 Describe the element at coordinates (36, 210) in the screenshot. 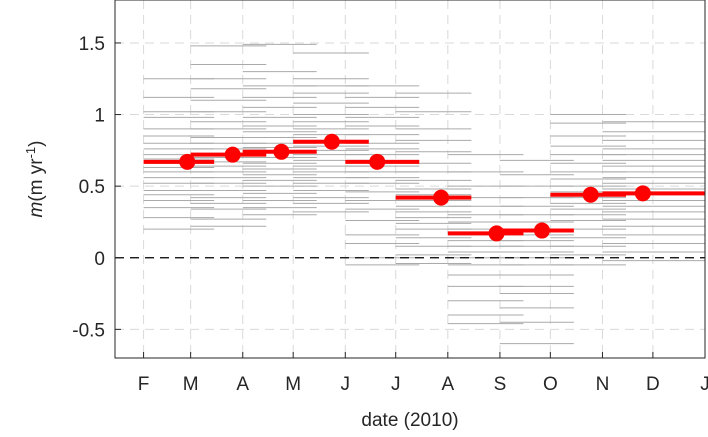

I see `y-axis-label-variable: m` at that location.